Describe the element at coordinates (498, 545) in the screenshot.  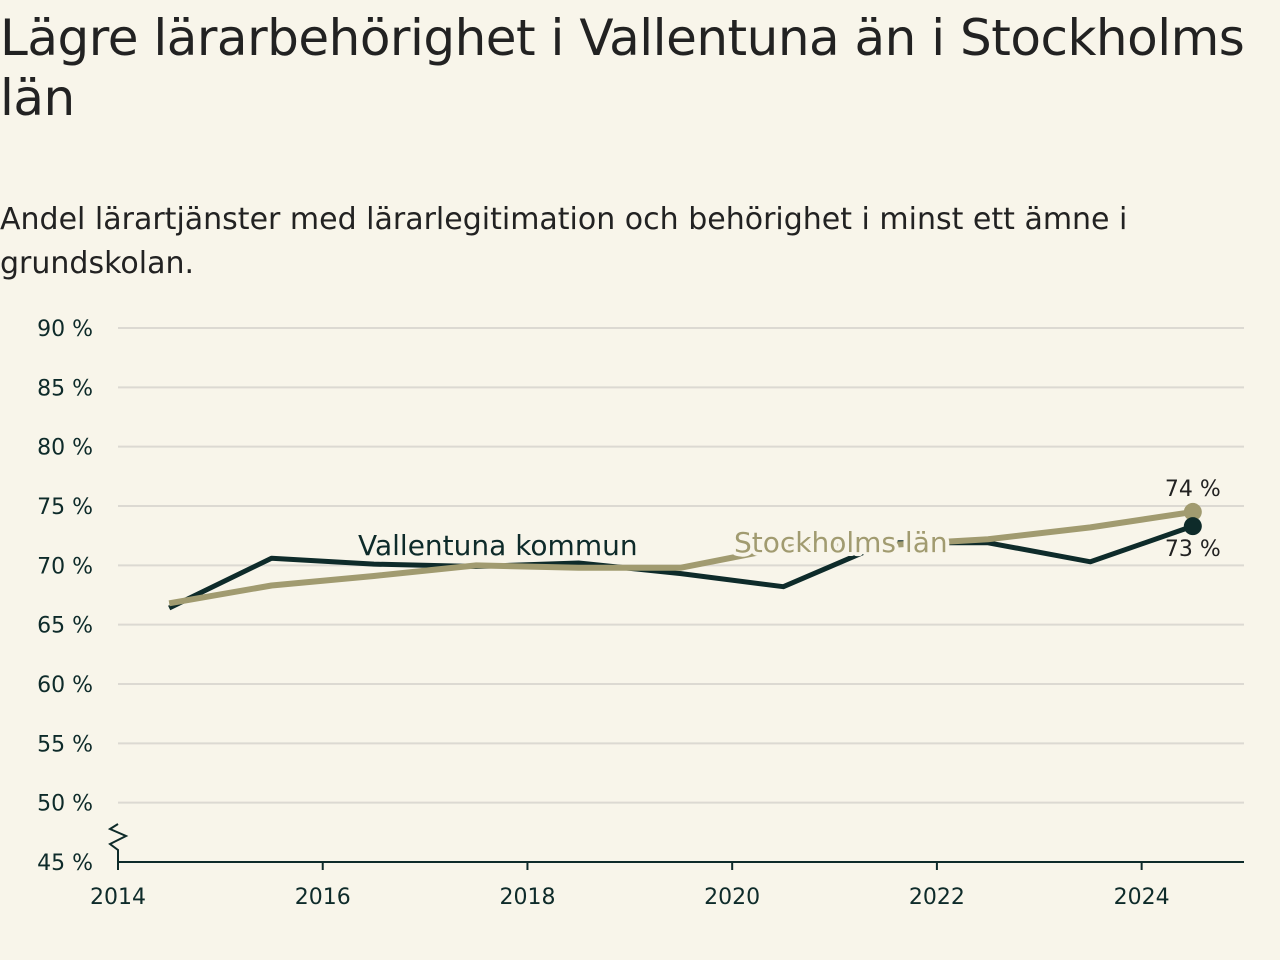
I see `series-label-vallentuna: Vallentuna kommun` at that location.